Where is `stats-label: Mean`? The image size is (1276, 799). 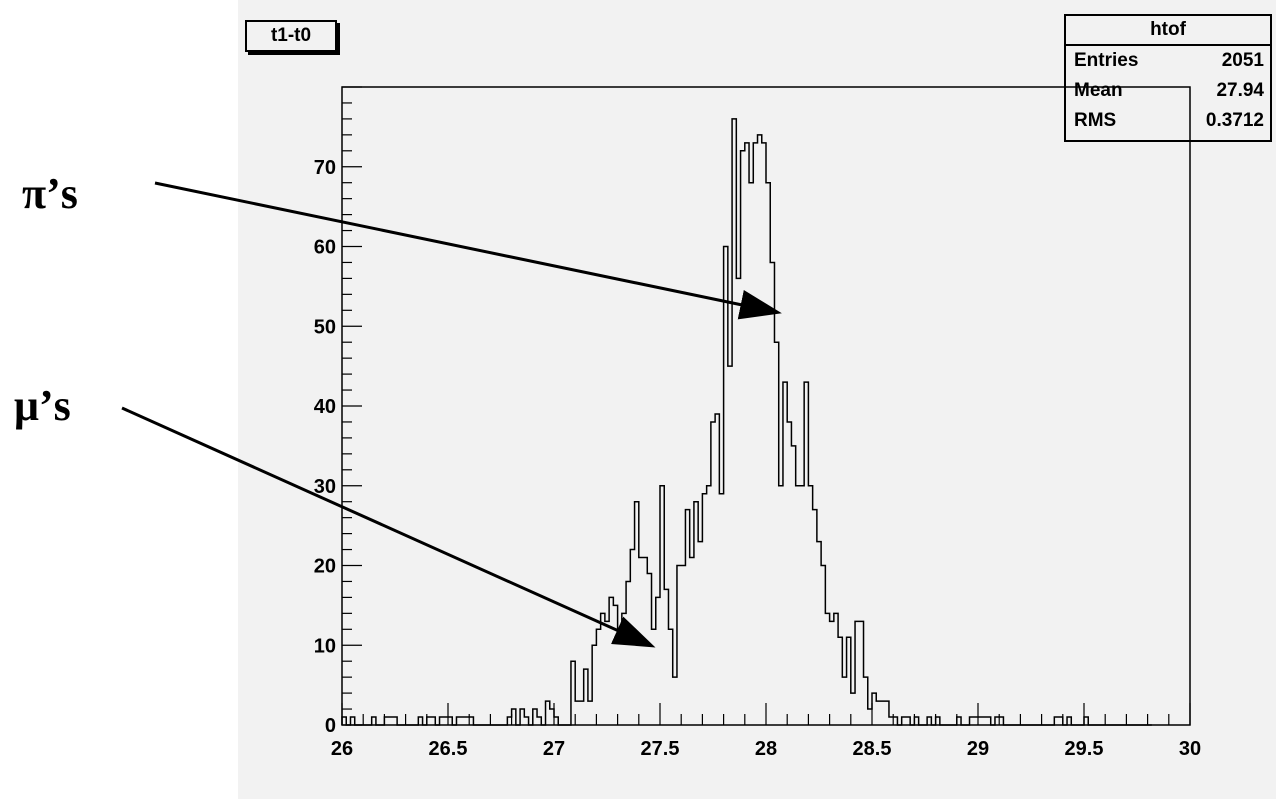 stats-label: Mean is located at coordinates (1098, 90).